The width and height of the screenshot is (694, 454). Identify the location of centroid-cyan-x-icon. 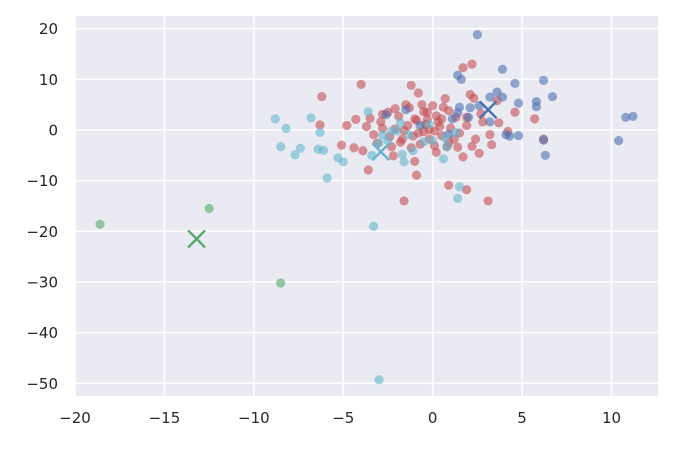
(381, 152).